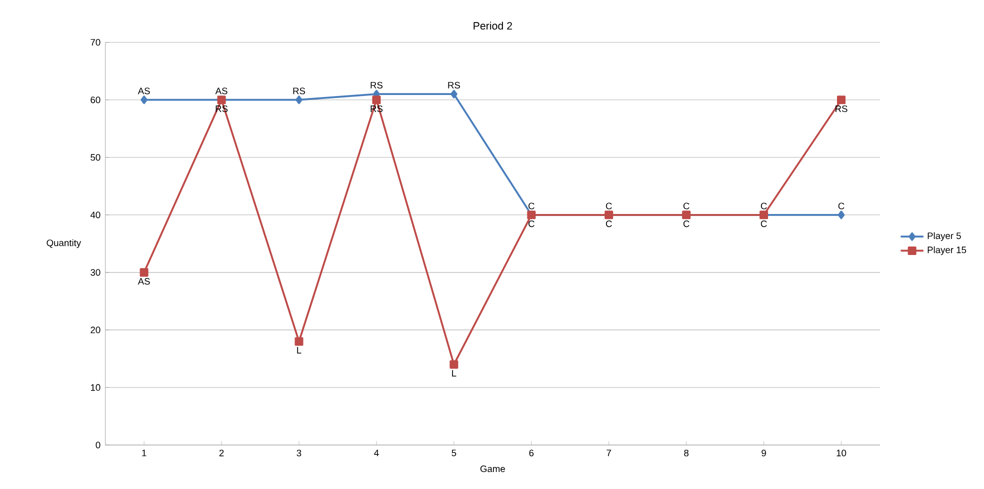  What do you see at coordinates (492, 468) in the screenshot?
I see `x-axis-title: Game` at bounding box center [492, 468].